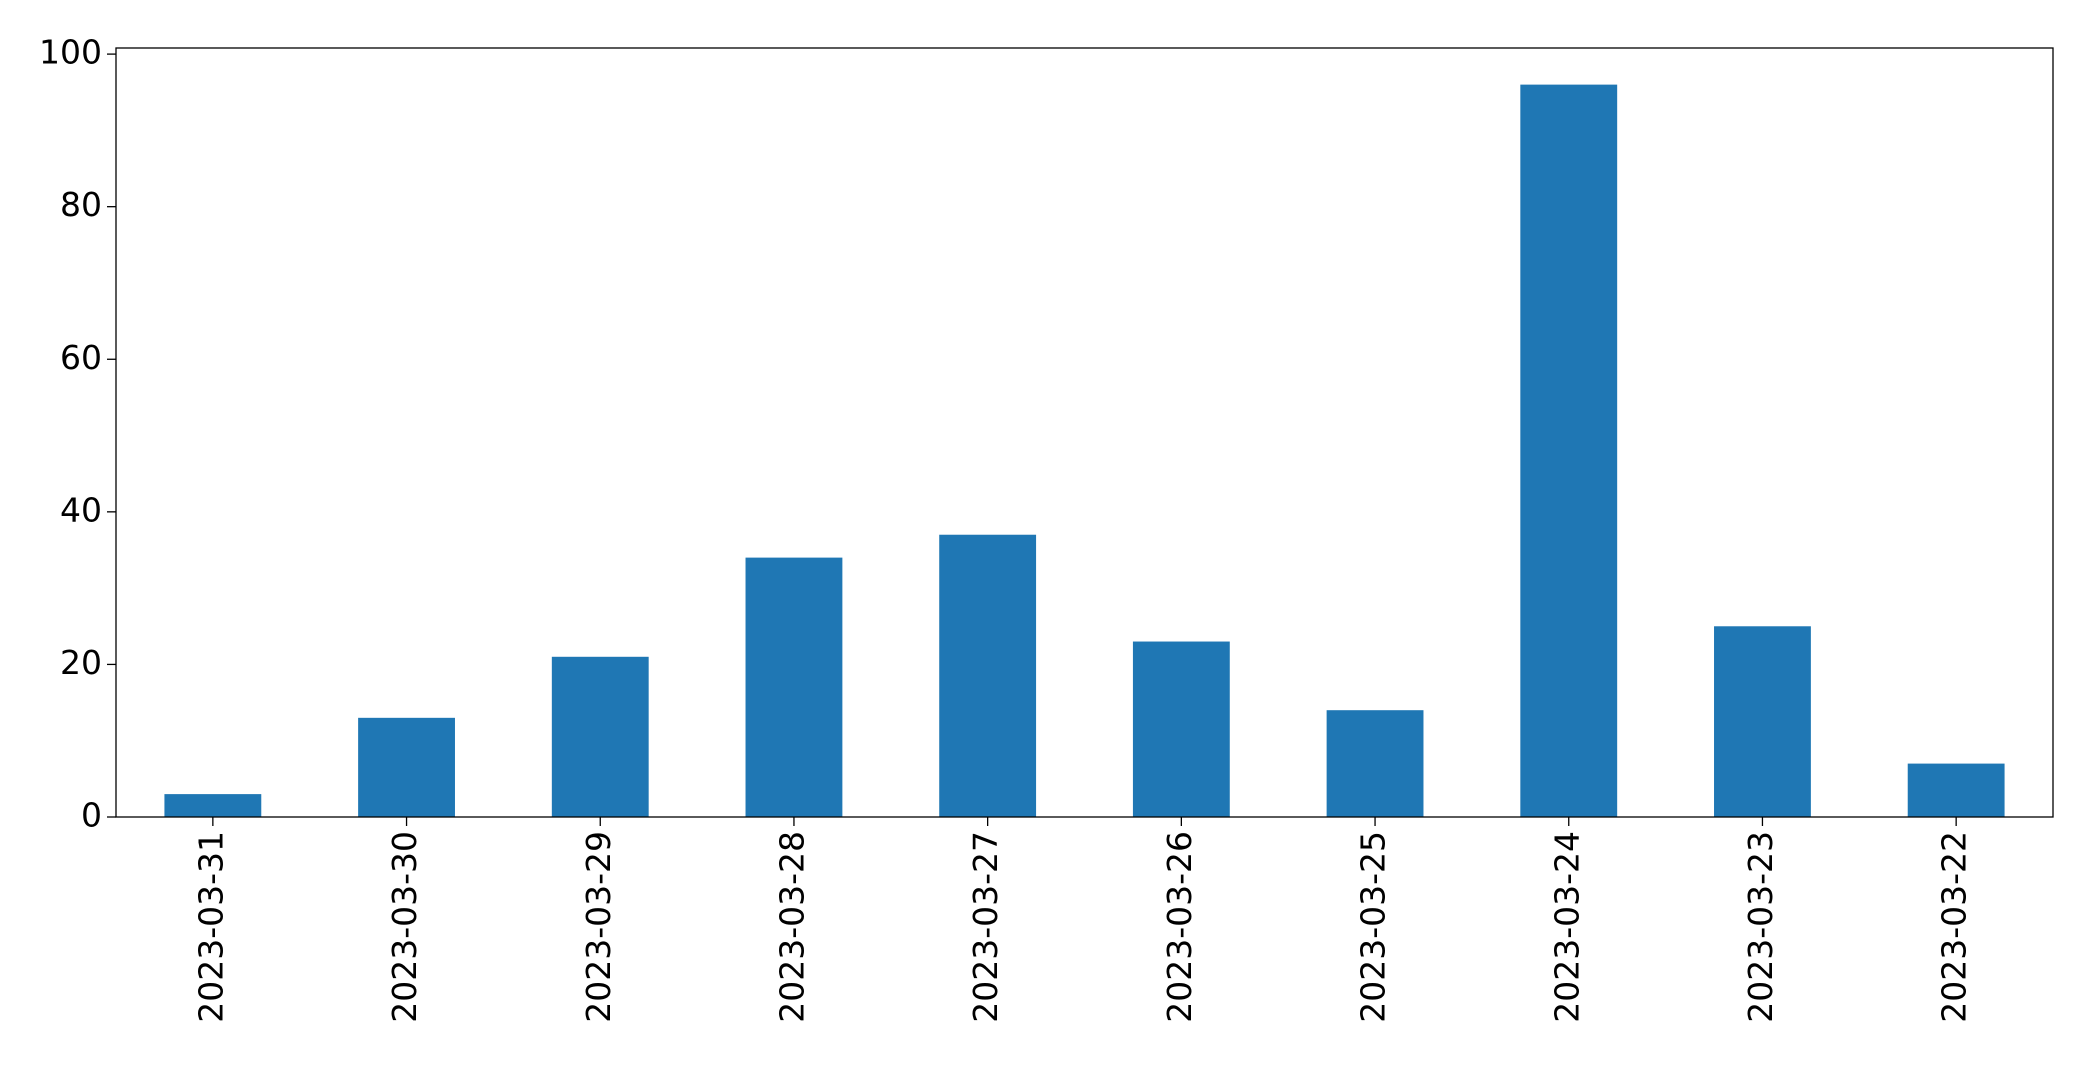  I want to click on y-tick-label: 40, so click(81, 509).